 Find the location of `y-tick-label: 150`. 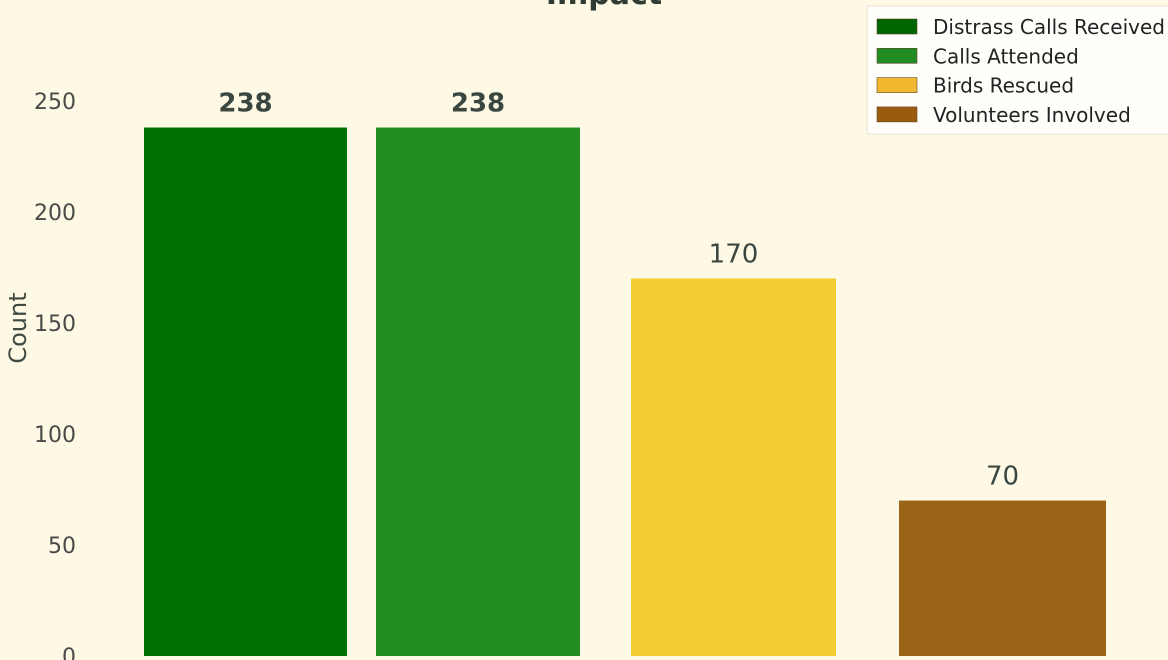

y-tick-label: 150 is located at coordinates (55, 324).